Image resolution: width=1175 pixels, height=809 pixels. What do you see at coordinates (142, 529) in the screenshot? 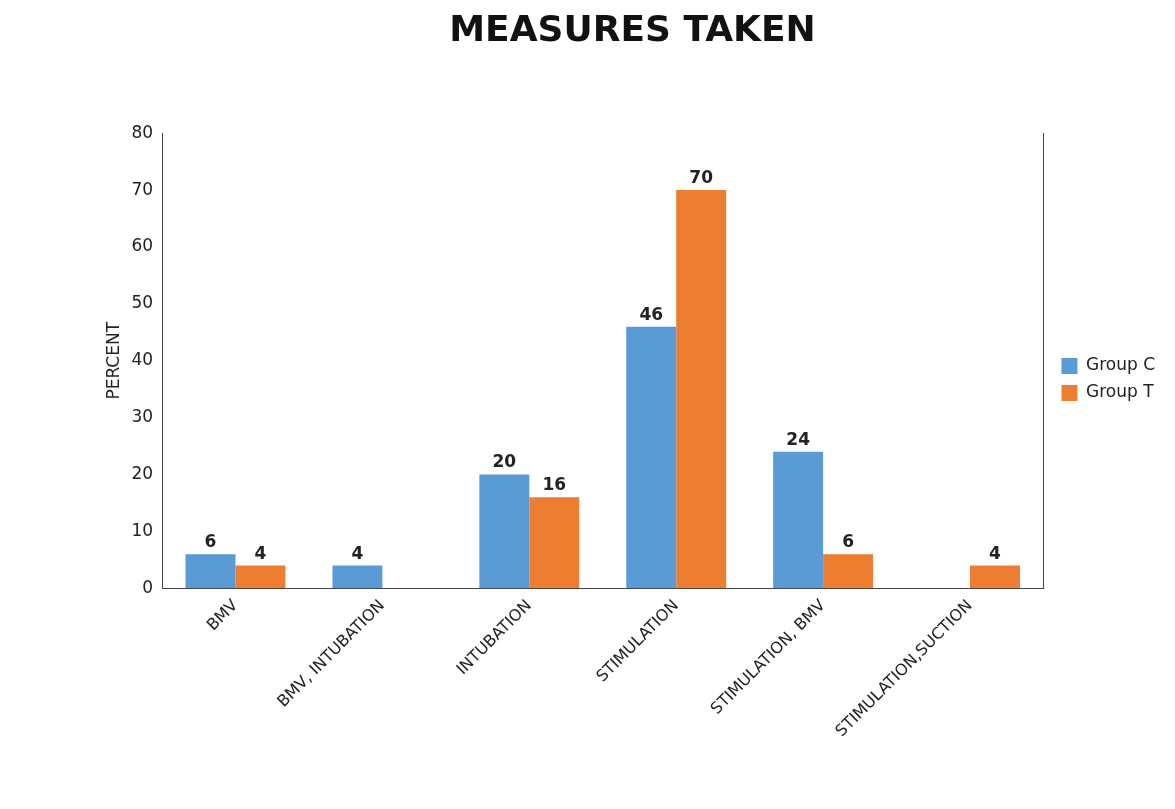
I see `y-tick-label: 10` at bounding box center [142, 529].